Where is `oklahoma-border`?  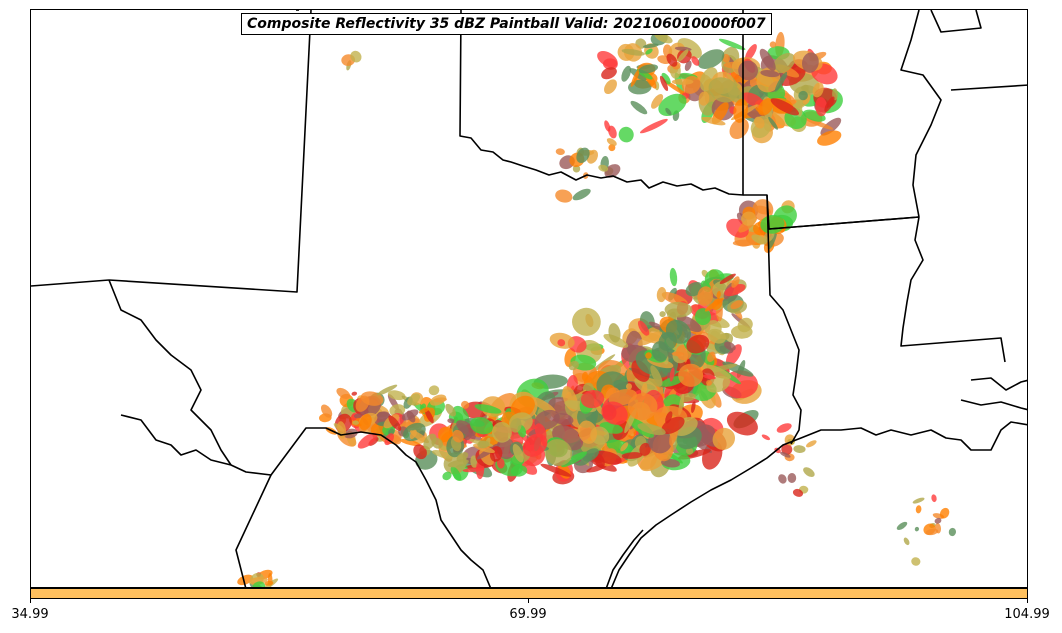
oklahoma-border is located at coordinates (601, 103).